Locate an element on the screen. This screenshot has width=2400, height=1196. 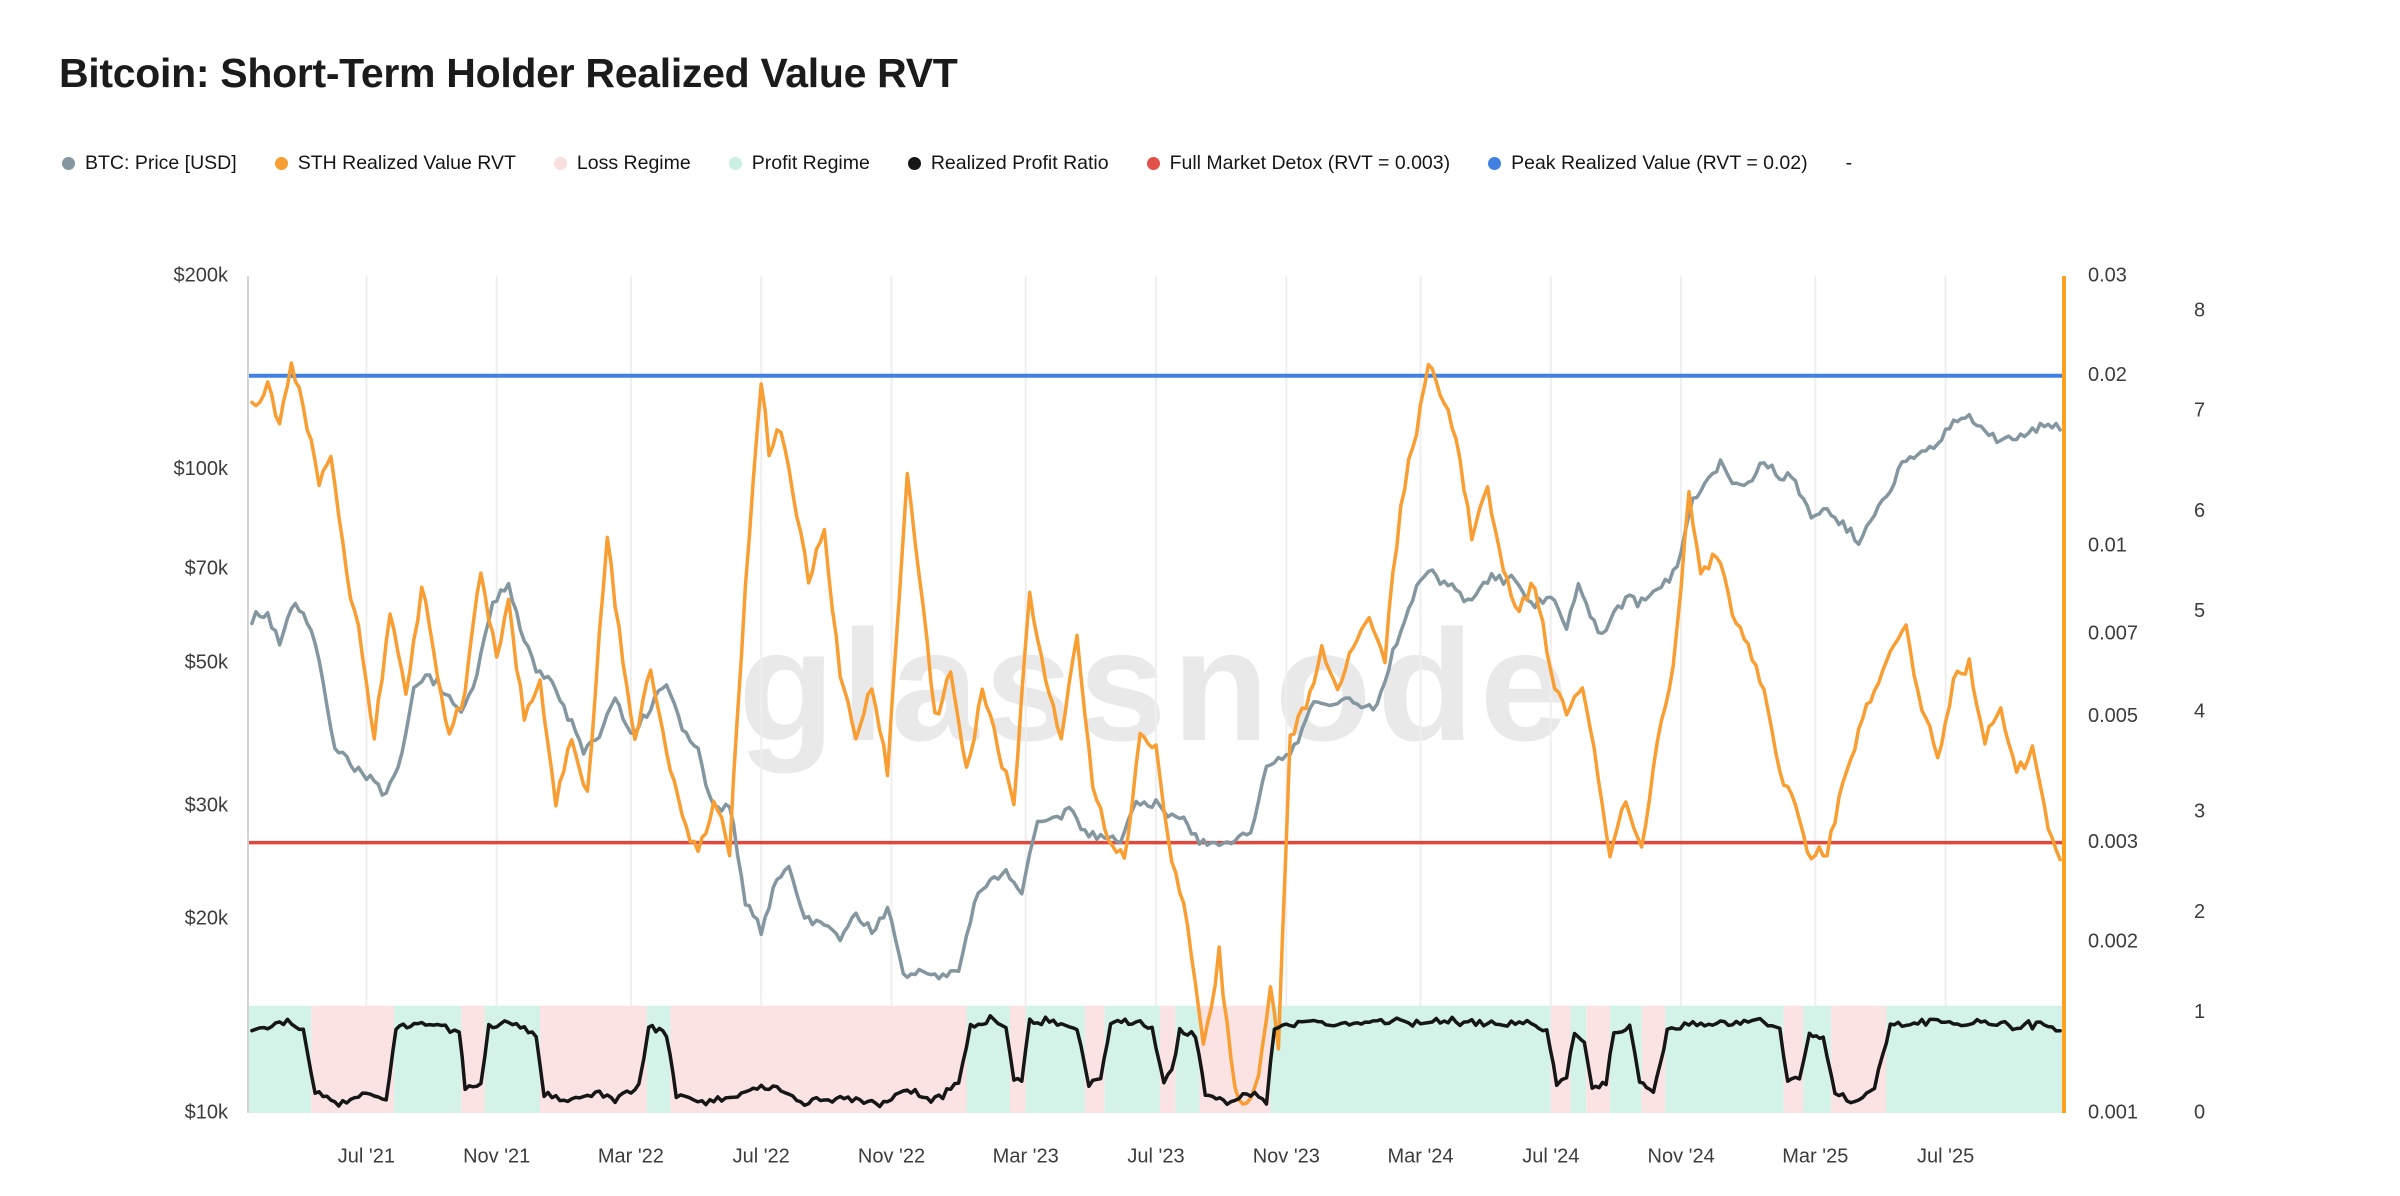
legend-label: Realized Profit Ratio is located at coordinates (1019, 163).